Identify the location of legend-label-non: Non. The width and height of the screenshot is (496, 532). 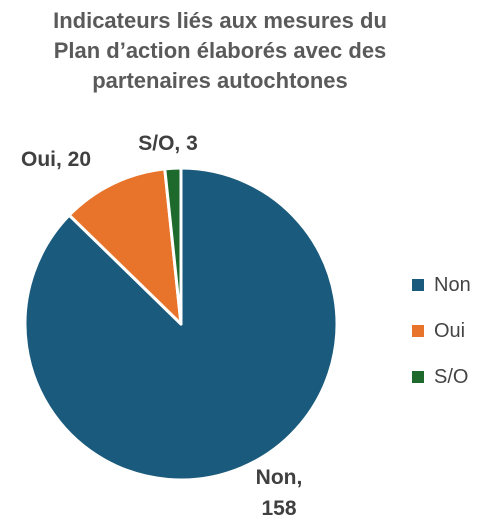
(452, 284).